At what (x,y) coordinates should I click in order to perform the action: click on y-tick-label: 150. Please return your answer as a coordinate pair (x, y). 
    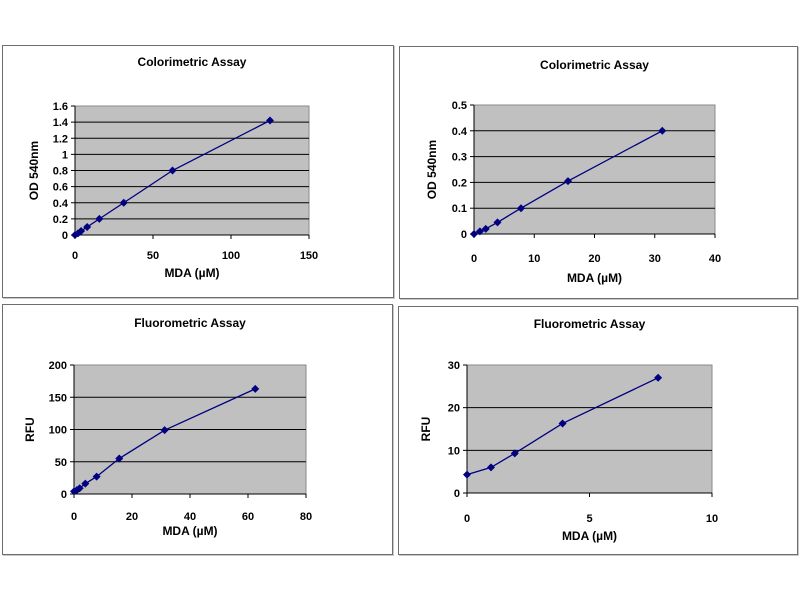
    Looking at the image, I should click on (58, 398).